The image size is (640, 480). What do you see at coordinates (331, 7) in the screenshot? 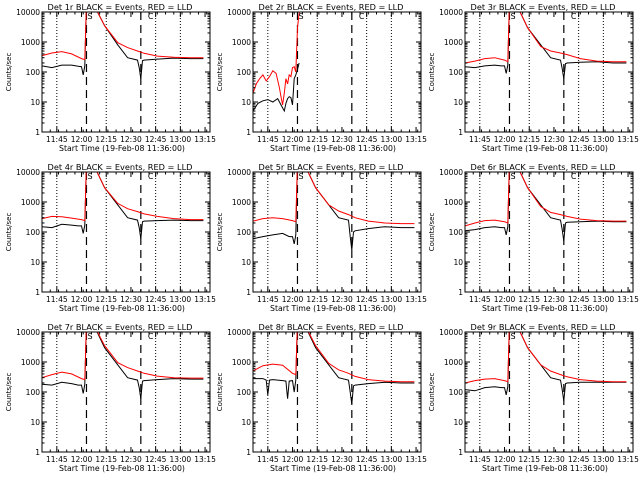
I see `panel-title: Det 2r BLACK = Events, RED = LLD` at bounding box center [331, 7].